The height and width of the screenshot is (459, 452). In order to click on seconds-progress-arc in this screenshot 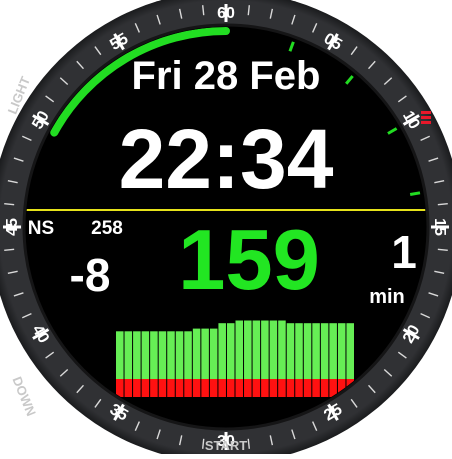, I will do `click(140, 82)`.